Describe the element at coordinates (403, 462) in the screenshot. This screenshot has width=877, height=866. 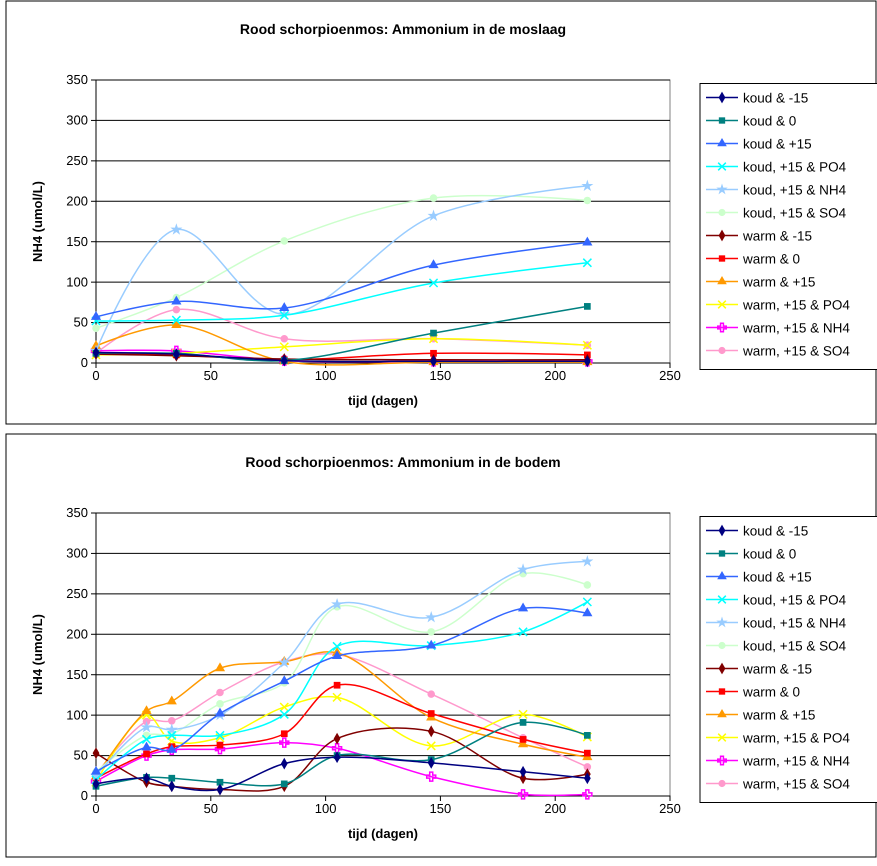
I see `chart-title: Rood schorpioenmos: Ammonium in de bodem` at that location.